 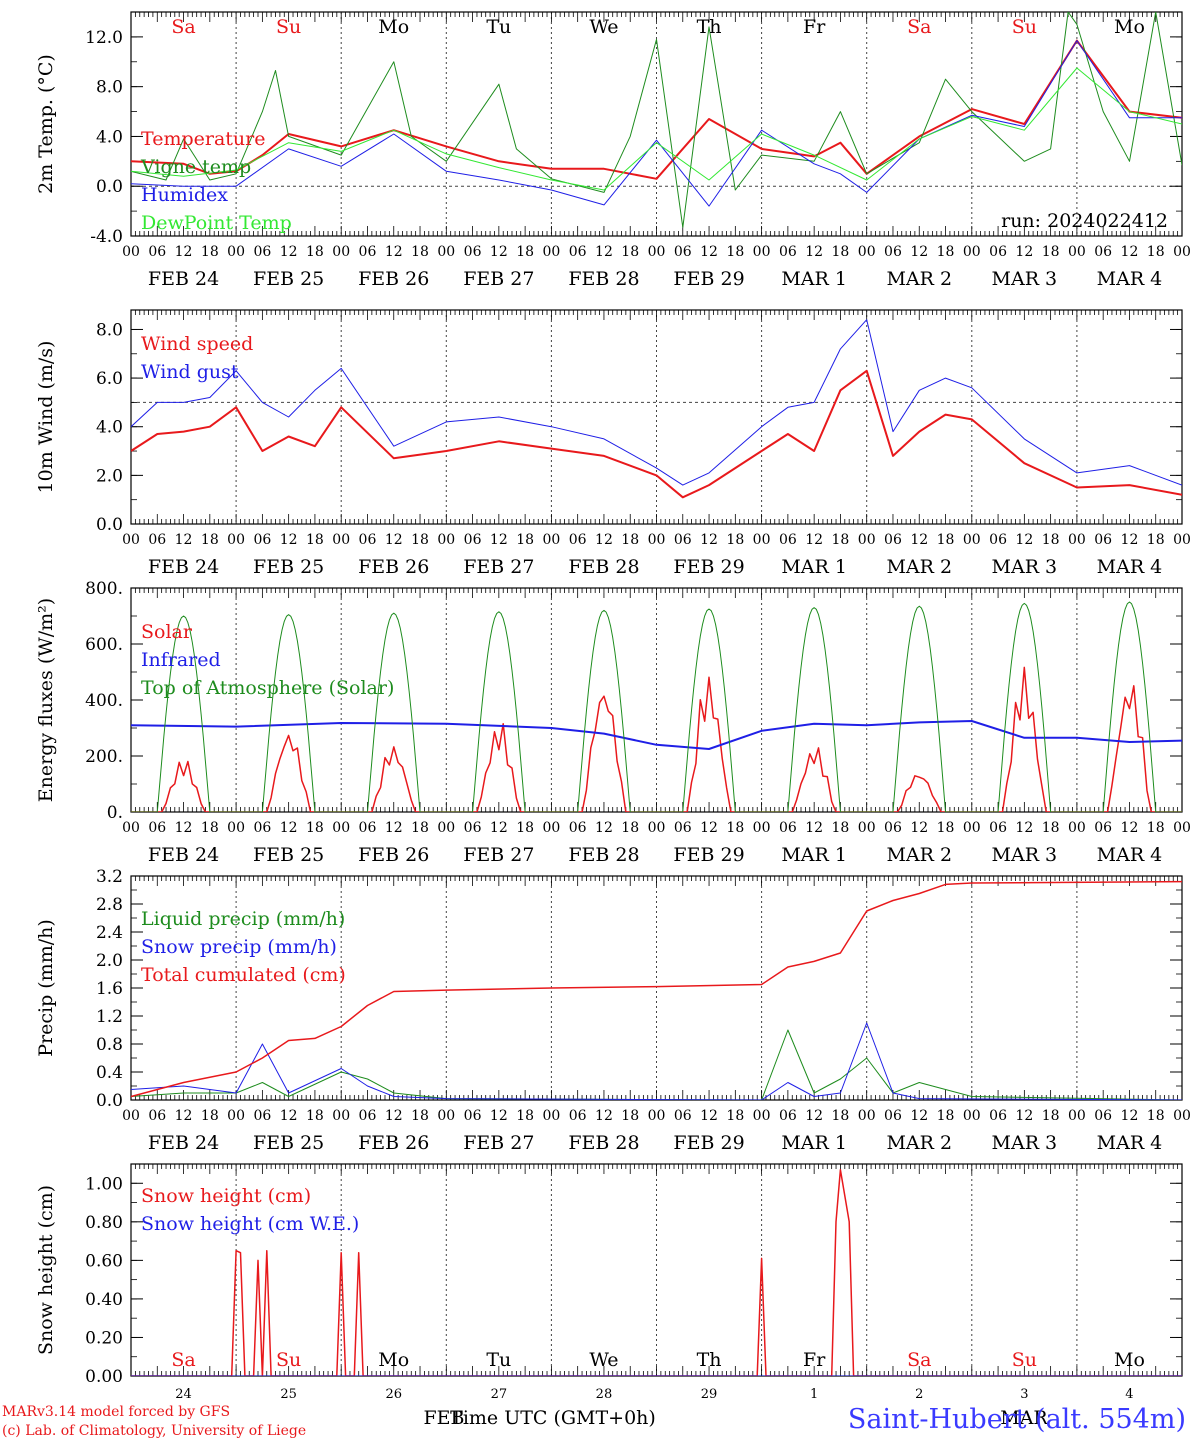 I want to click on y-tick-label: 3.2, so click(x=109, y=877).